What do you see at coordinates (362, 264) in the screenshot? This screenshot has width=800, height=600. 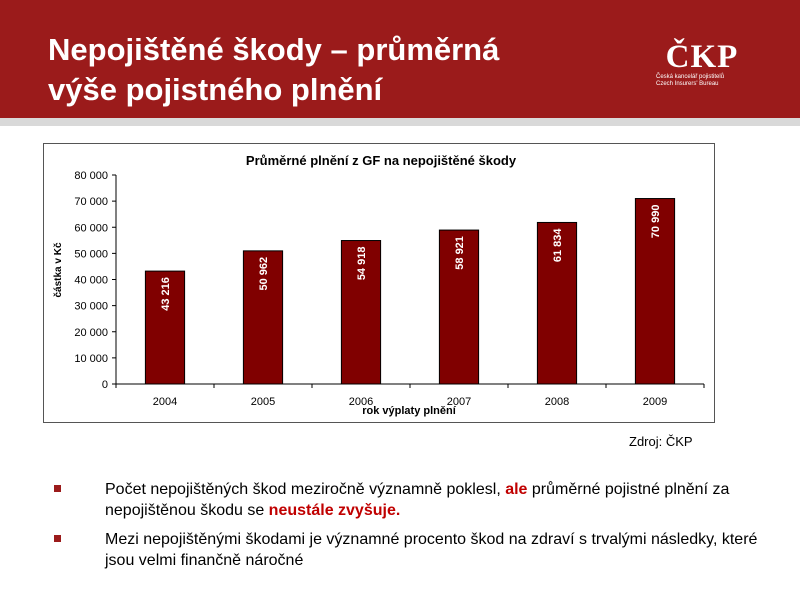 I see `bar-value-label: 54 918` at bounding box center [362, 264].